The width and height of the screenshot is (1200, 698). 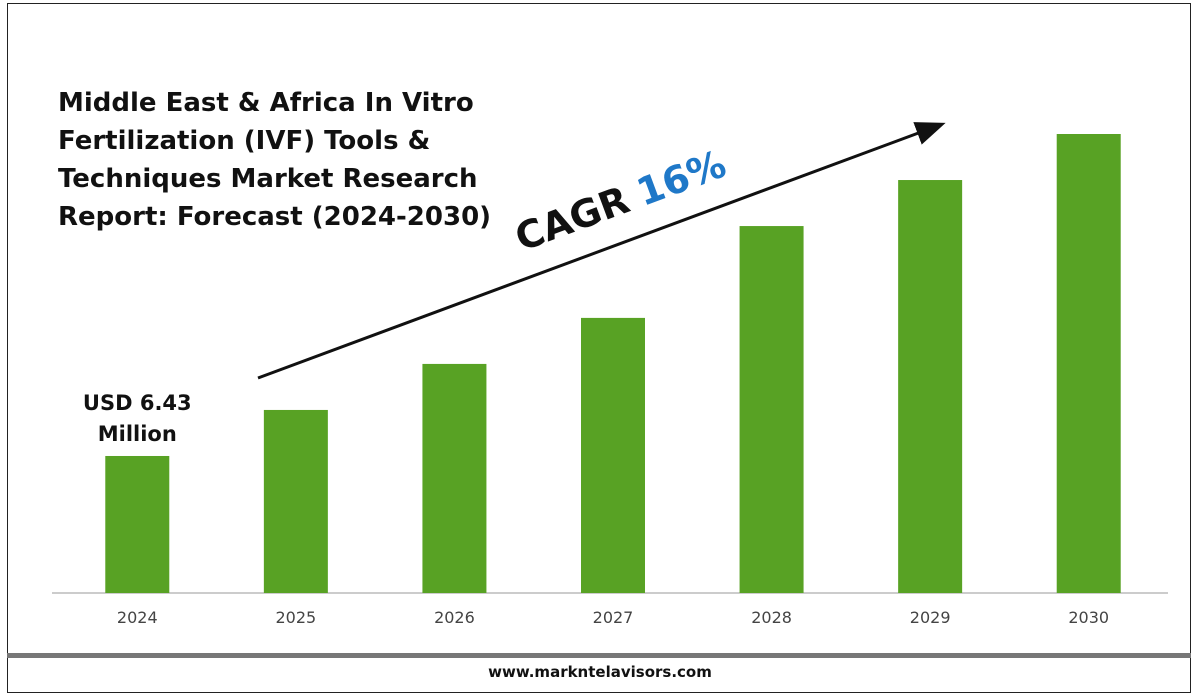 What do you see at coordinates (1088, 617) in the screenshot?
I see `x-tick-label: 2030` at bounding box center [1088, 617].